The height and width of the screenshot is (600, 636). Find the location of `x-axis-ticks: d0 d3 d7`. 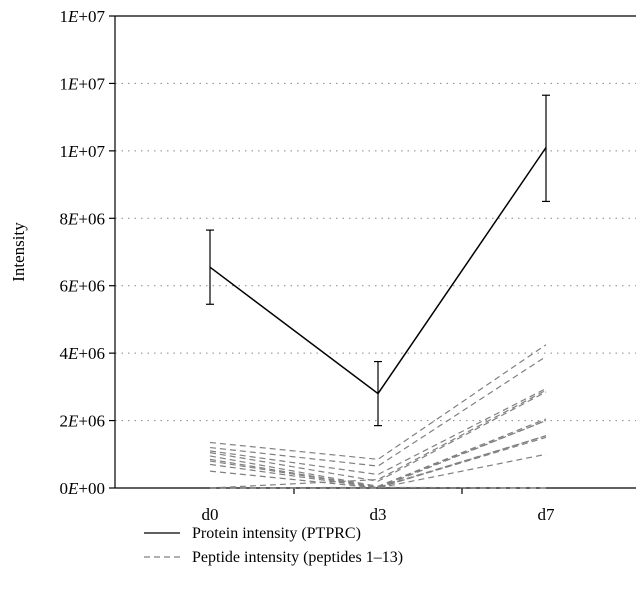

x-axis-ticks: d0 d3 d7 is located at coordinates (379, 506).